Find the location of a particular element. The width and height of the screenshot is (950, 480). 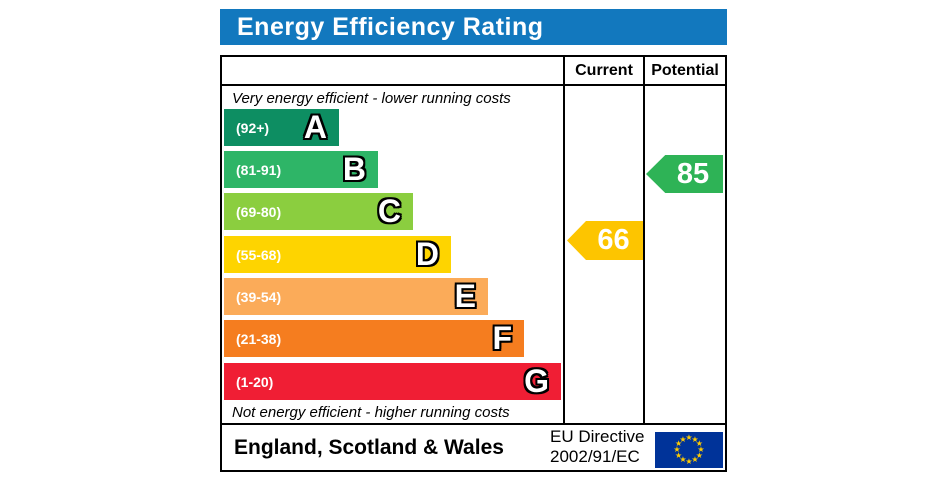

potential-column-divider is located at coordinates (644, 240).